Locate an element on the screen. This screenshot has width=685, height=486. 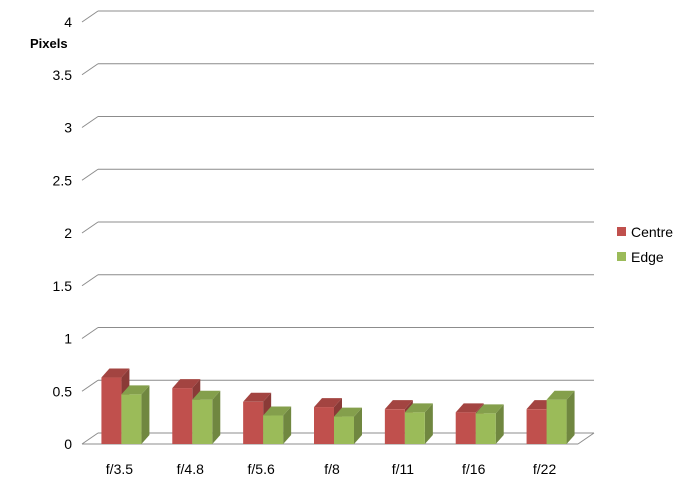
y-axis-label: Pixels is located at coordinates (49, 43).